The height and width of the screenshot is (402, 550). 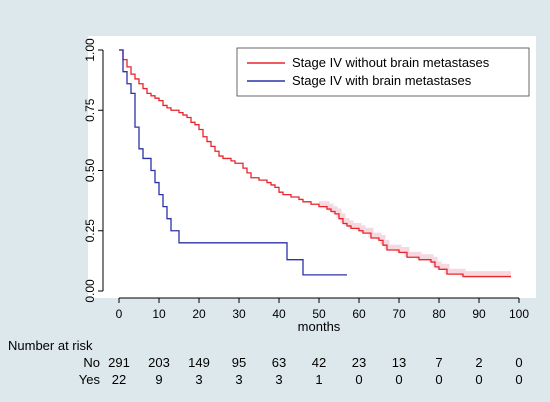 What do you see at coordinates (359, 362) in the screenshot?
I see `risk-value: 23` at bounding box center [359, 362].